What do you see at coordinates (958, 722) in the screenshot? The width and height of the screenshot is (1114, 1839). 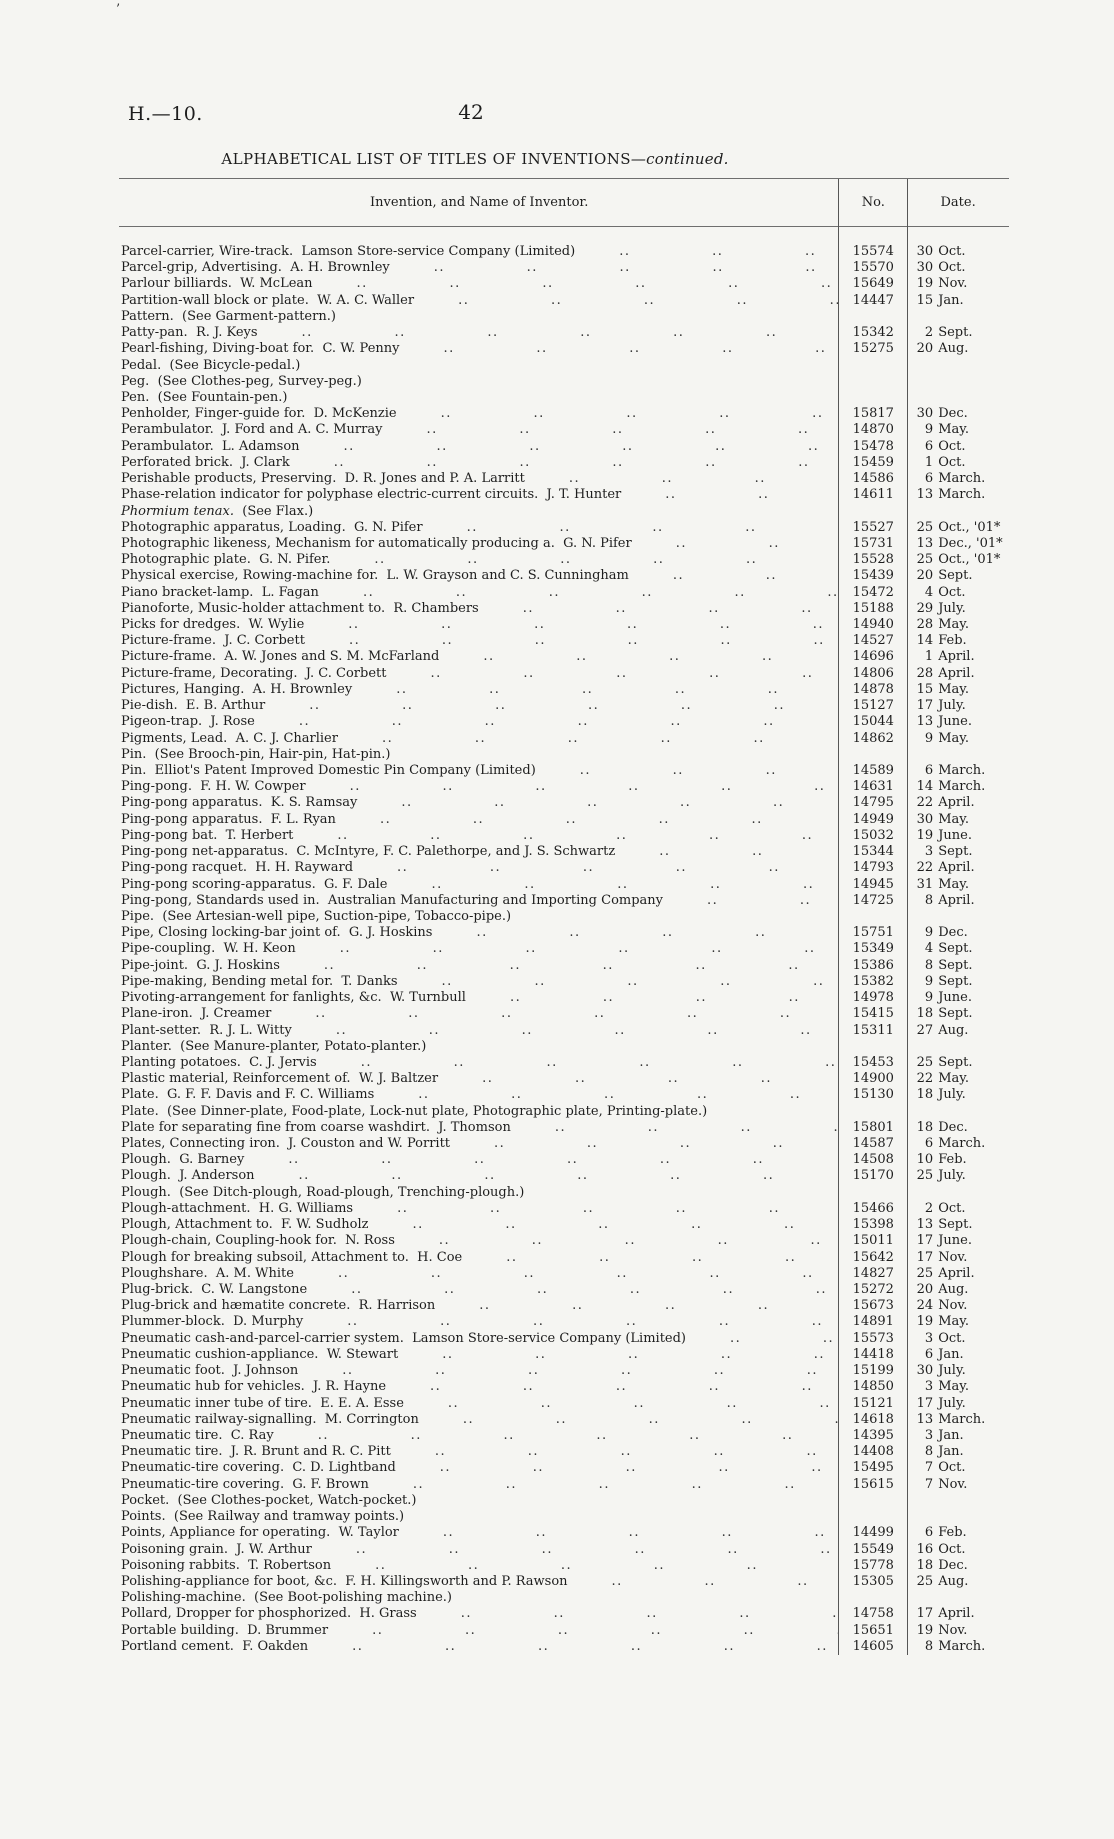 I see `patent-date: 13 June.` at bounding box center [958, 722].